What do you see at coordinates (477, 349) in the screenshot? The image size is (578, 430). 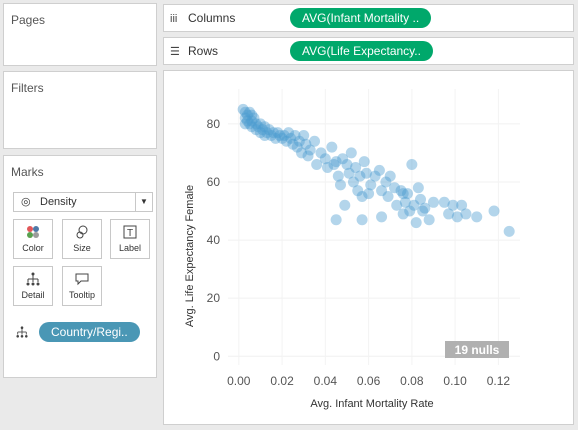 I see `nulls-indicator: 19 nulls` at bounding box center [477, 349].